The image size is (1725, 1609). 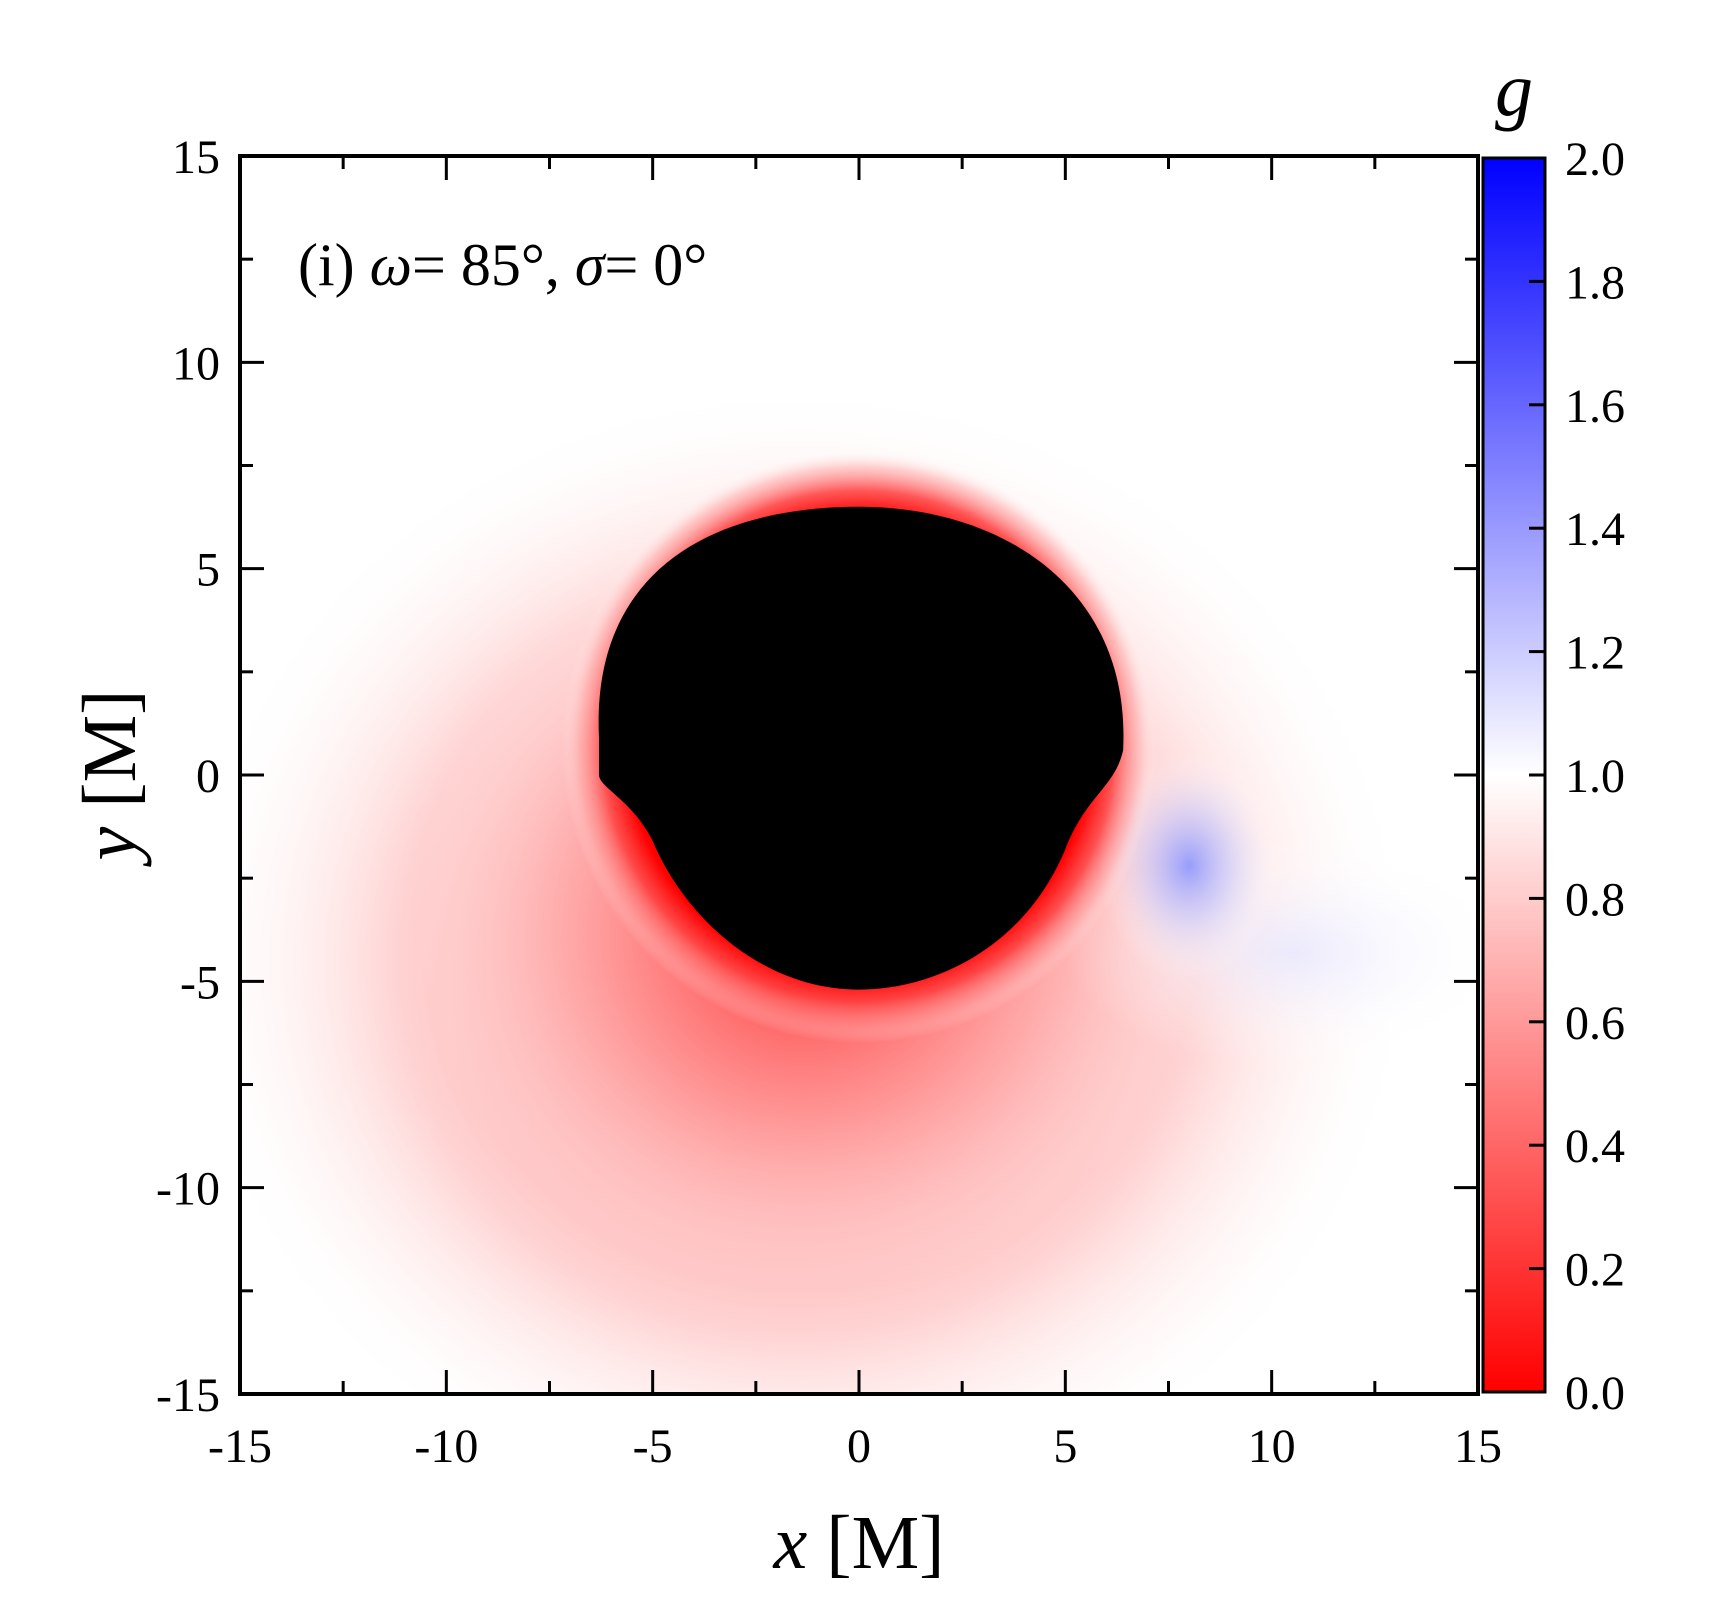 What do you see at coordinates (1065, 1446) in the screenshot?
I see `x-tick-label: 5` at bounding box center [1065, 1446].